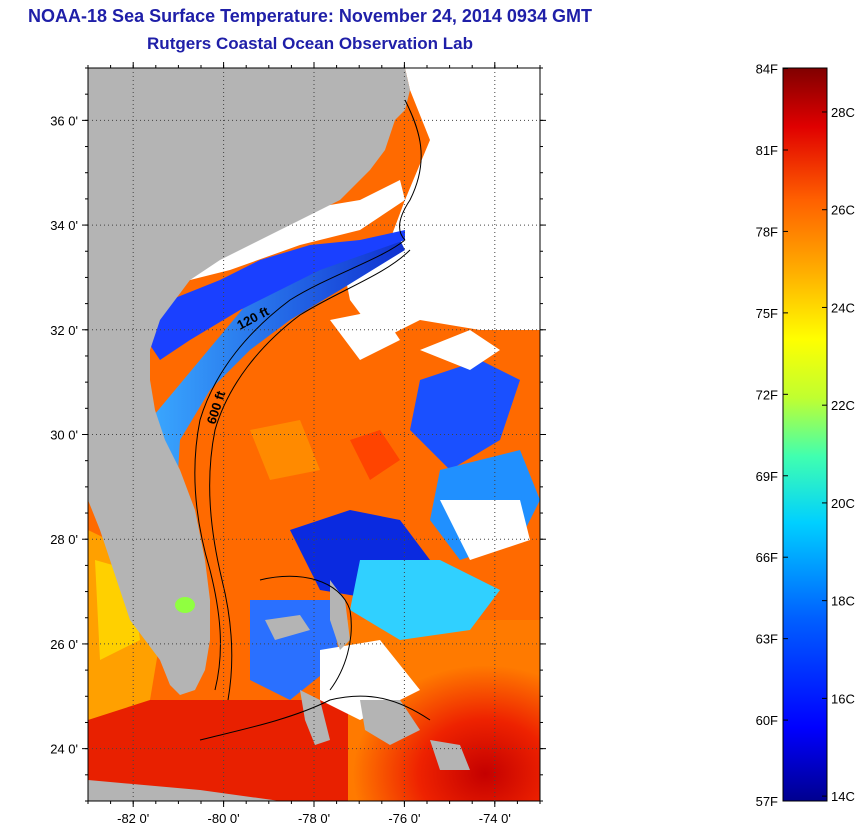 This screenshot has width=864, height=832. What do you see at coordinates (767, 639) in the screenshot?
I see `colorbar-f-label: 63F` at bounding box center [767, 639].